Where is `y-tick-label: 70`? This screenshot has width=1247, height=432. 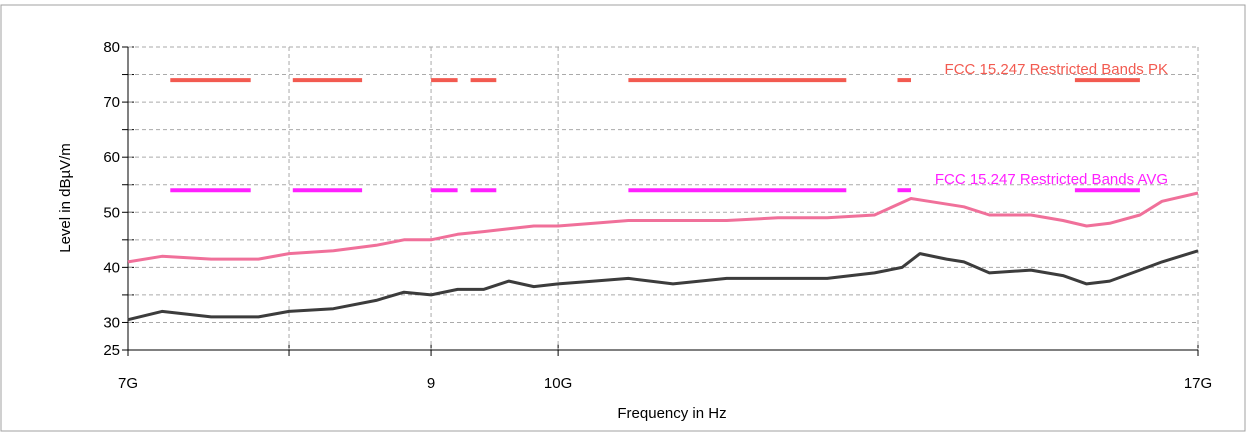
y-tick-label: 70 is located at coordinates (111, 102).